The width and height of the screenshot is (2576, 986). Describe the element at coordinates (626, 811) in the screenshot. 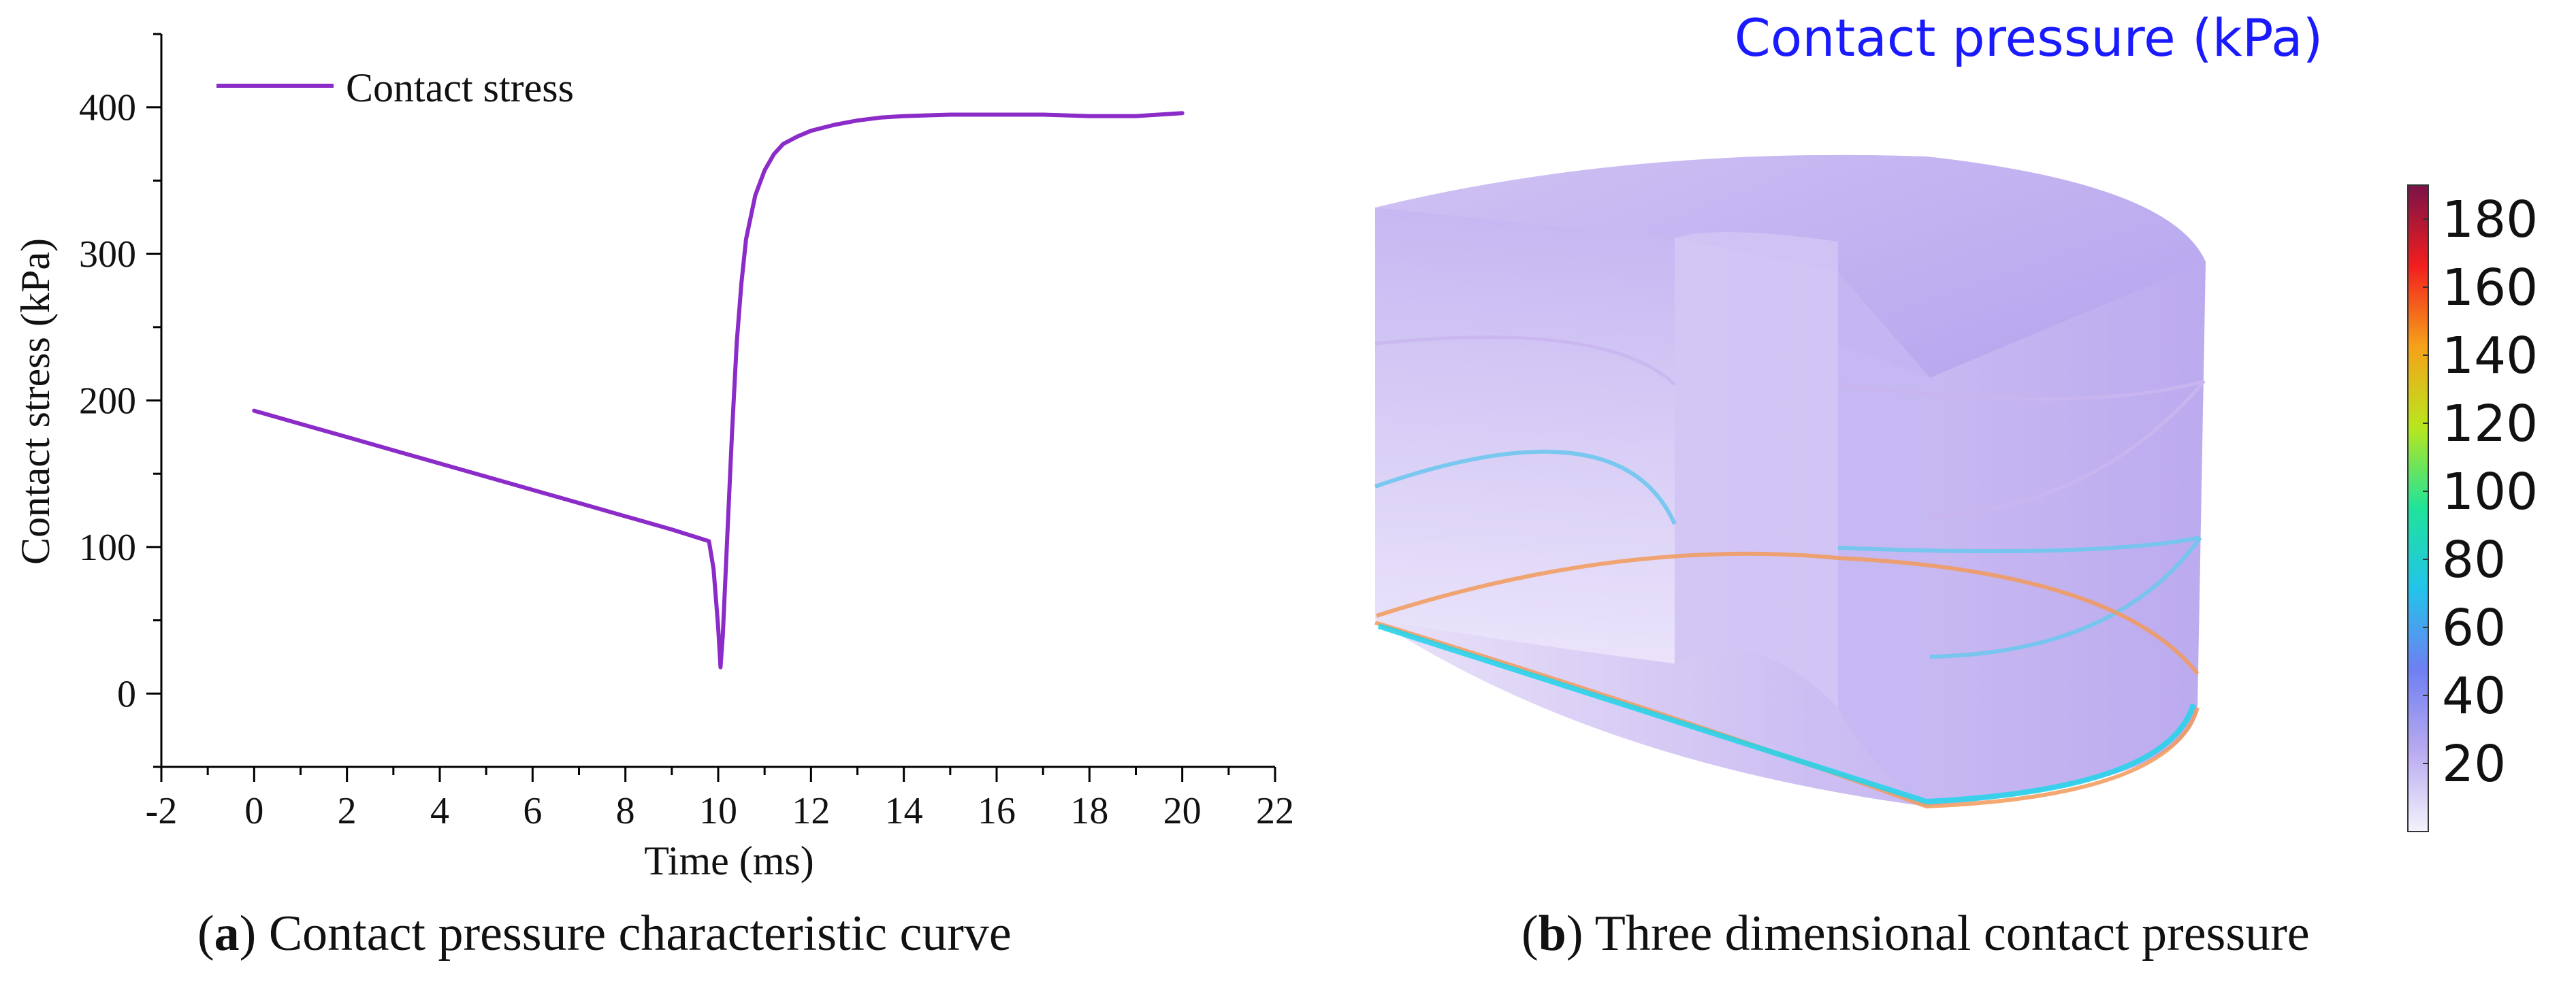

I see `x-tick-label: 8` at that location.